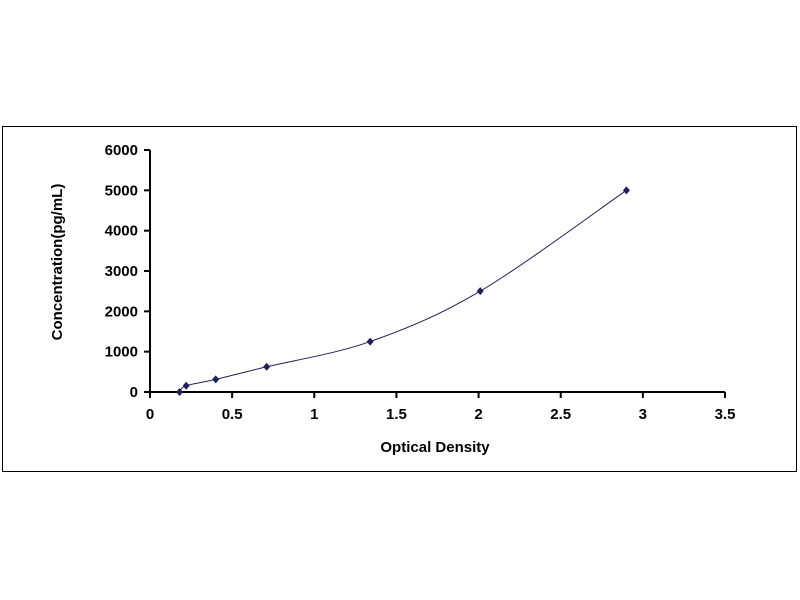 The image size is (800, 600). I want to click on y-tick-label: 2000, so click(121, 311).